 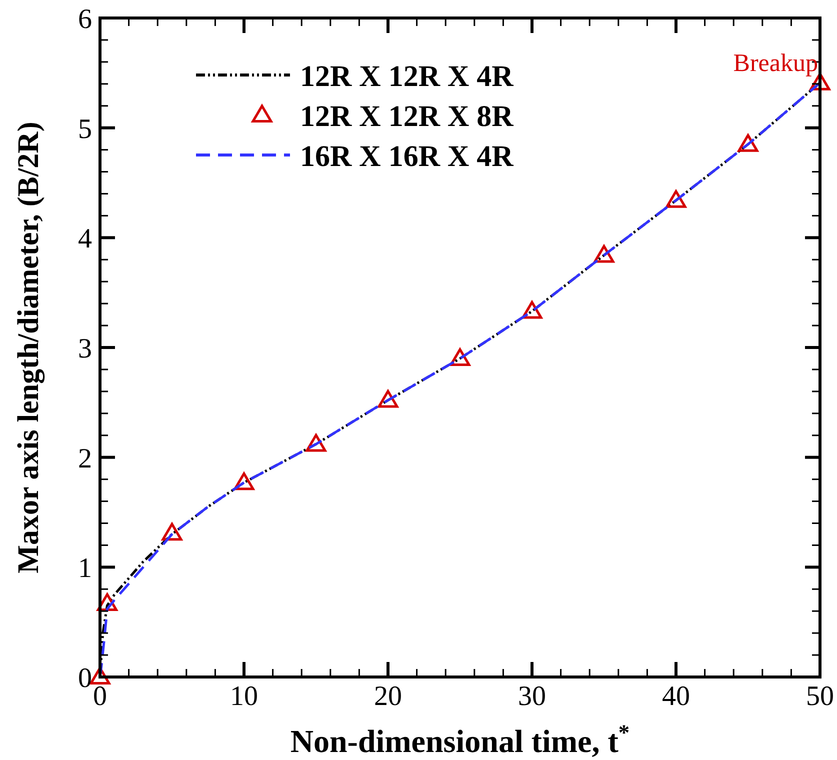 I want to click on y-axis-title: Maxor axis length/diameter, (B/2R), so click(x=28, y=348).